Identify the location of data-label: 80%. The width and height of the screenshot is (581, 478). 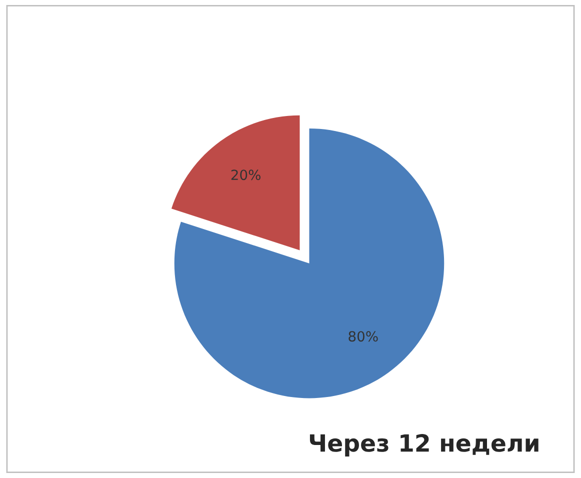
(363, 336).